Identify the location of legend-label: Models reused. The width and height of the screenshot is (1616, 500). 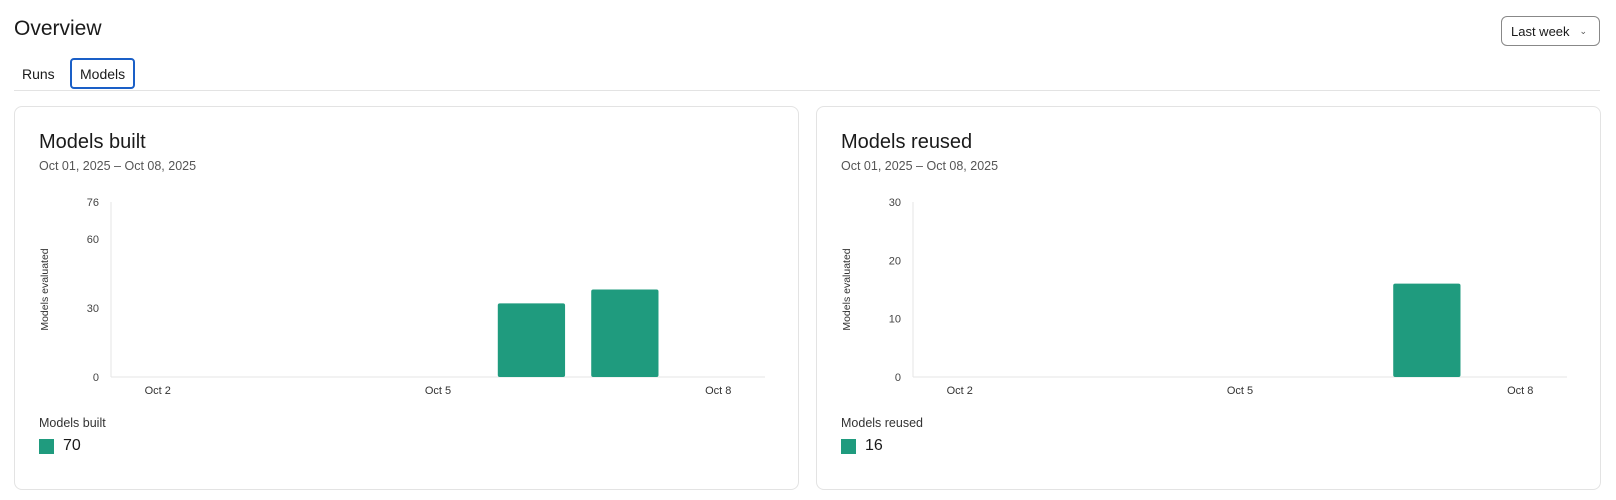
(882, 423).